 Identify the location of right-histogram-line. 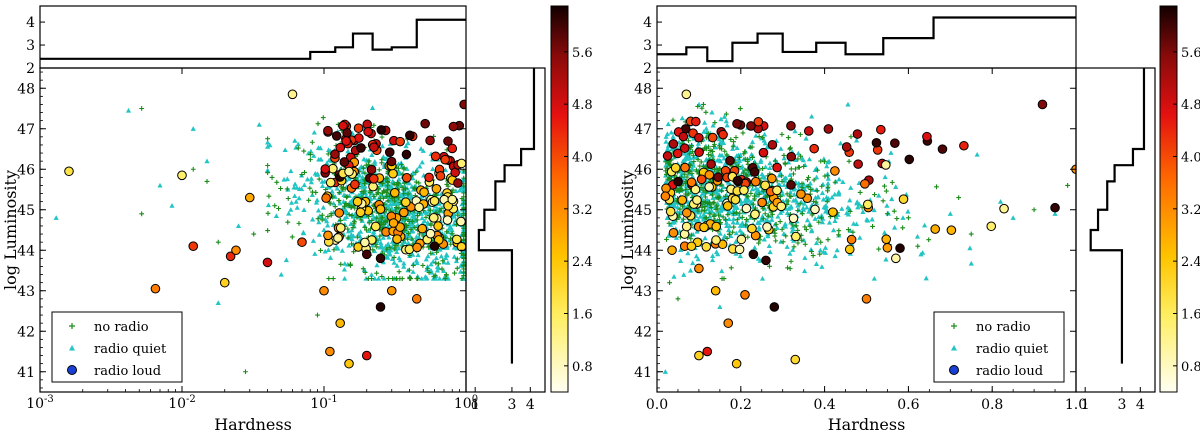
(506, 216).